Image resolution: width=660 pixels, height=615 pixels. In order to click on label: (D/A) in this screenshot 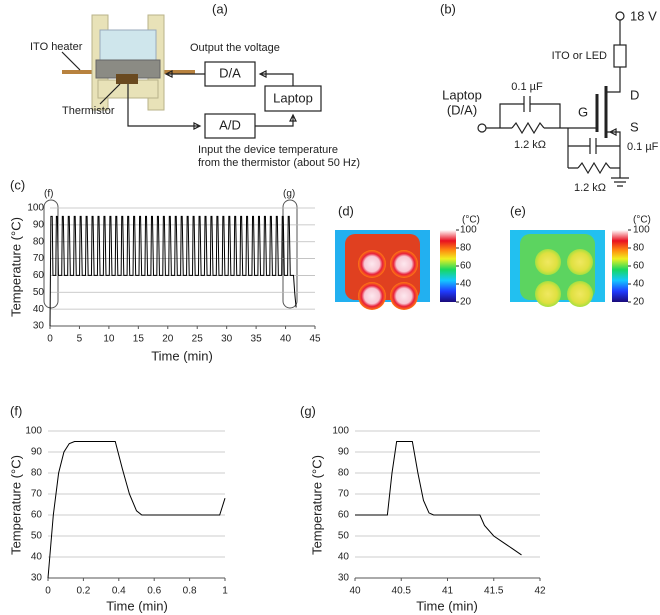, I will do `click(462, 109)`.